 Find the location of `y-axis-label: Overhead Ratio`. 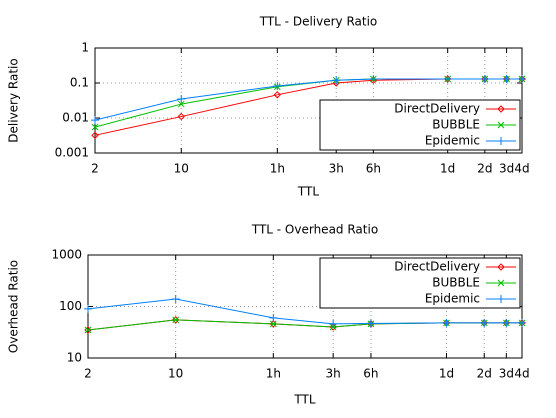

y-axis-label: Overhead Ratio is located at coordinates (14, 306).